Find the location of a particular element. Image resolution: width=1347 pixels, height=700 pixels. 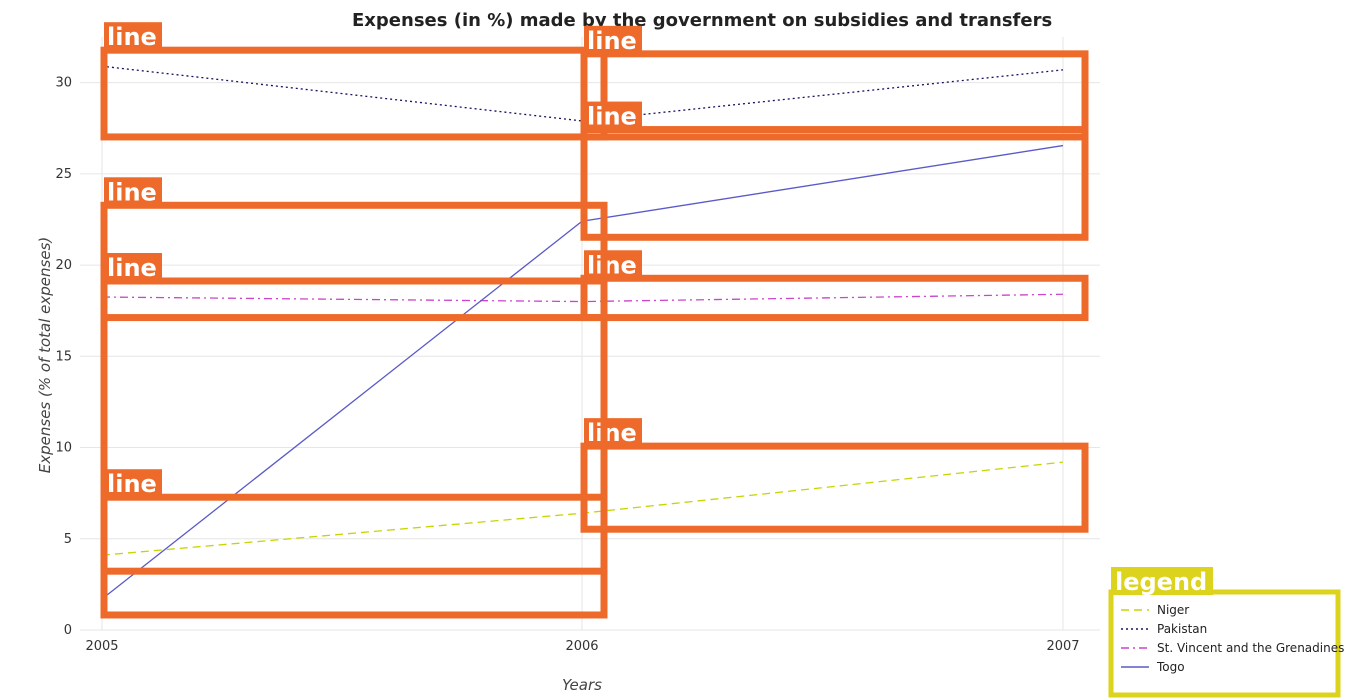

legend-frame is located at coordinates (1224, 643).